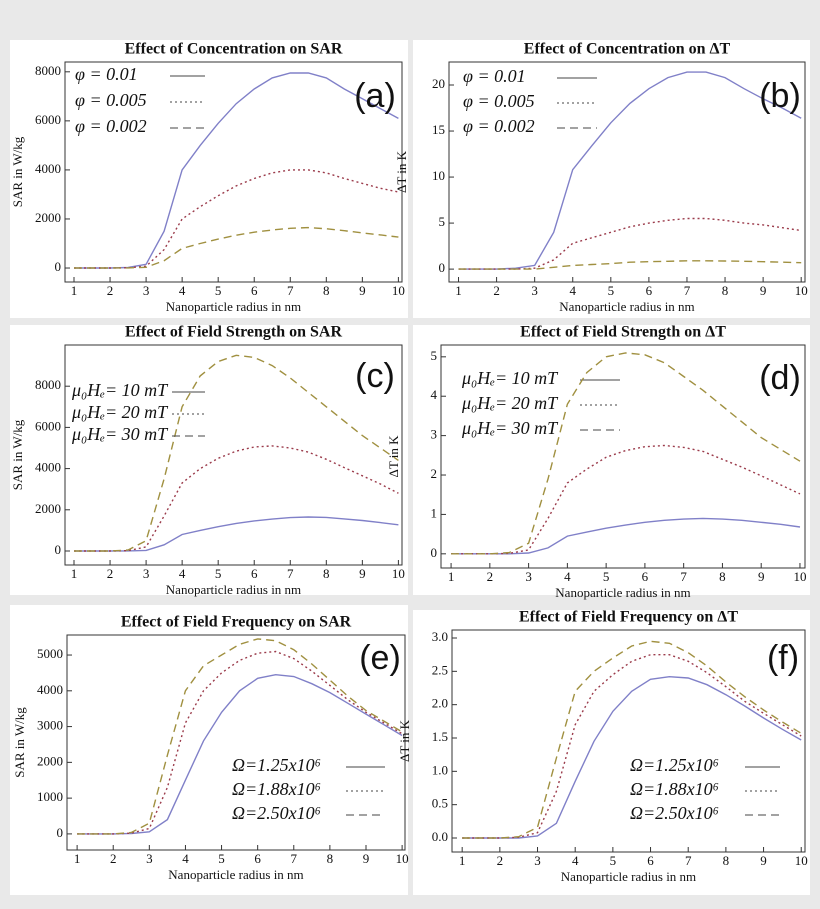  Describe the element at coordinates (674, 813) in the screenshot. I see `legend-label: Ω=2.50x10⁶` at that location.